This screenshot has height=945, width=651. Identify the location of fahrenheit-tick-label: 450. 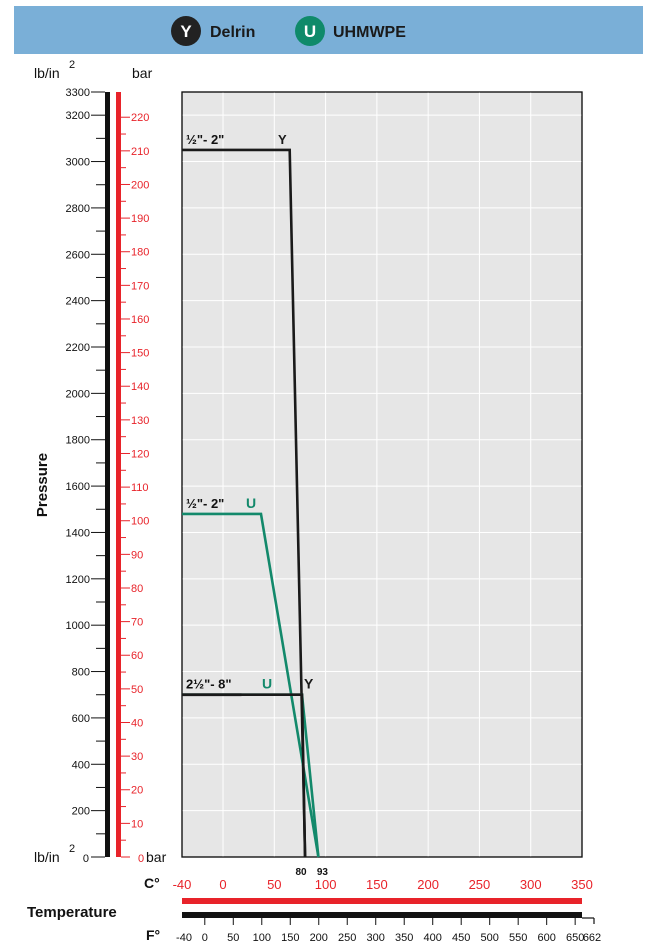
(461, 938).